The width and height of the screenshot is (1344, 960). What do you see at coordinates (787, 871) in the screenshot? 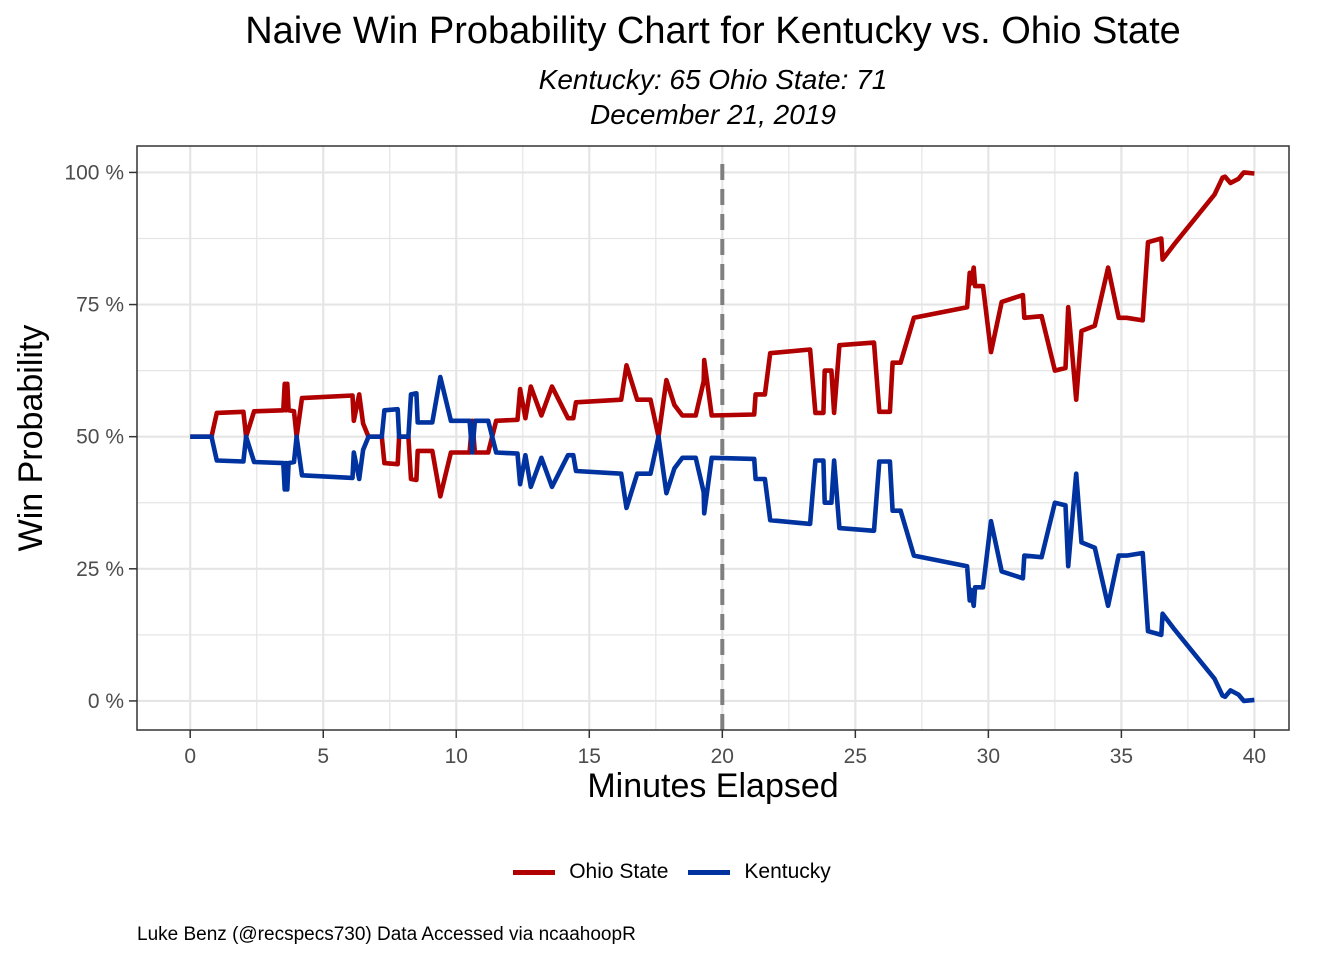
I see `legend-label-kentucky: Kentucky` at bounding box center [787, 871].